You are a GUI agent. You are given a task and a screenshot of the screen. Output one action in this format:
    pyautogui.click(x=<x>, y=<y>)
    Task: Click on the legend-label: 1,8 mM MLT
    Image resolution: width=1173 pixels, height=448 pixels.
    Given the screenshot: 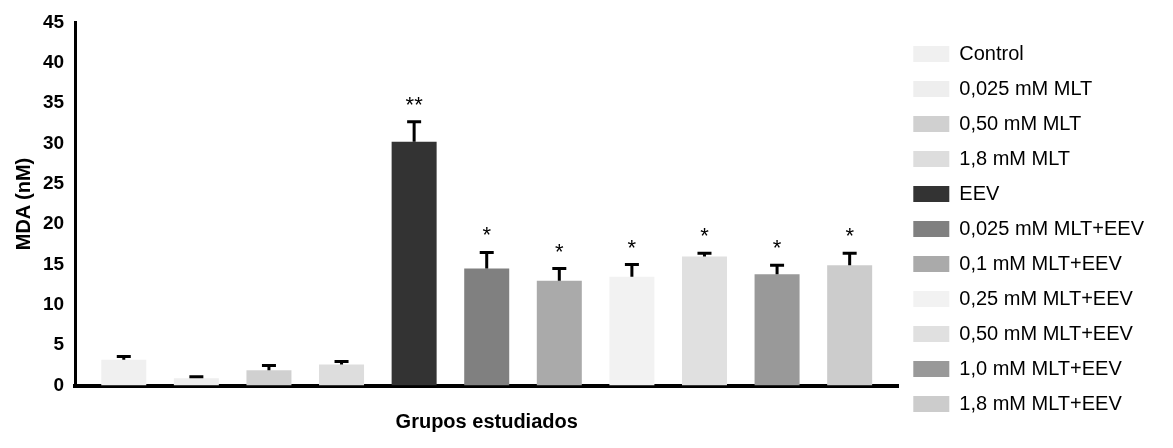 What is the action you would take?
    pyautogui.click(x=1015, y=157)
    